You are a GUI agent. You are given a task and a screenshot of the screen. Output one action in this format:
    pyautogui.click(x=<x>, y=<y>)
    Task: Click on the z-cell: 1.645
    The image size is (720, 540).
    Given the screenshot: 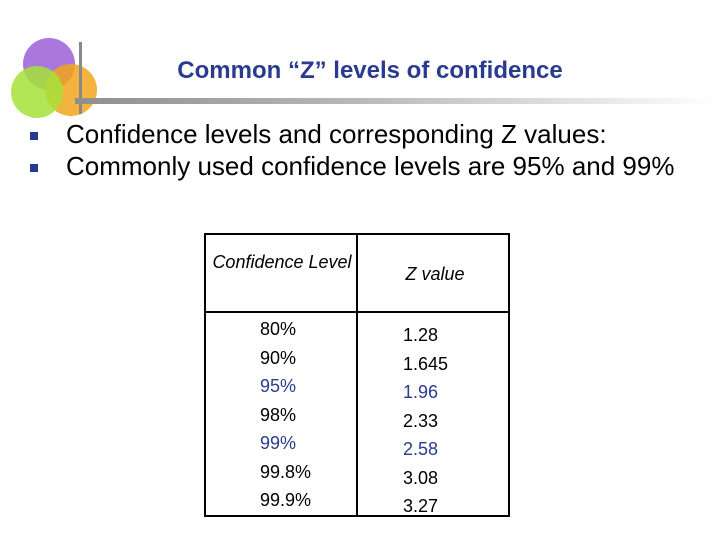 What is the action you would take?
    pyautogui.click(x=426, y=363)
    